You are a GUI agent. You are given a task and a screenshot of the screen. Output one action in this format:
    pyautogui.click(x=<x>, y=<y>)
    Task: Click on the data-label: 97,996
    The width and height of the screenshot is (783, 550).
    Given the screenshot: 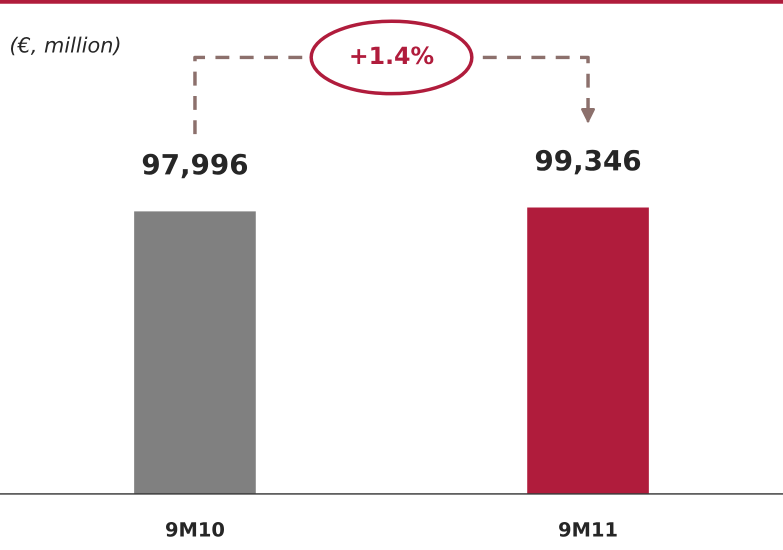 What is the action you would take?
    pyautogui.click(x=195, y=166)
    